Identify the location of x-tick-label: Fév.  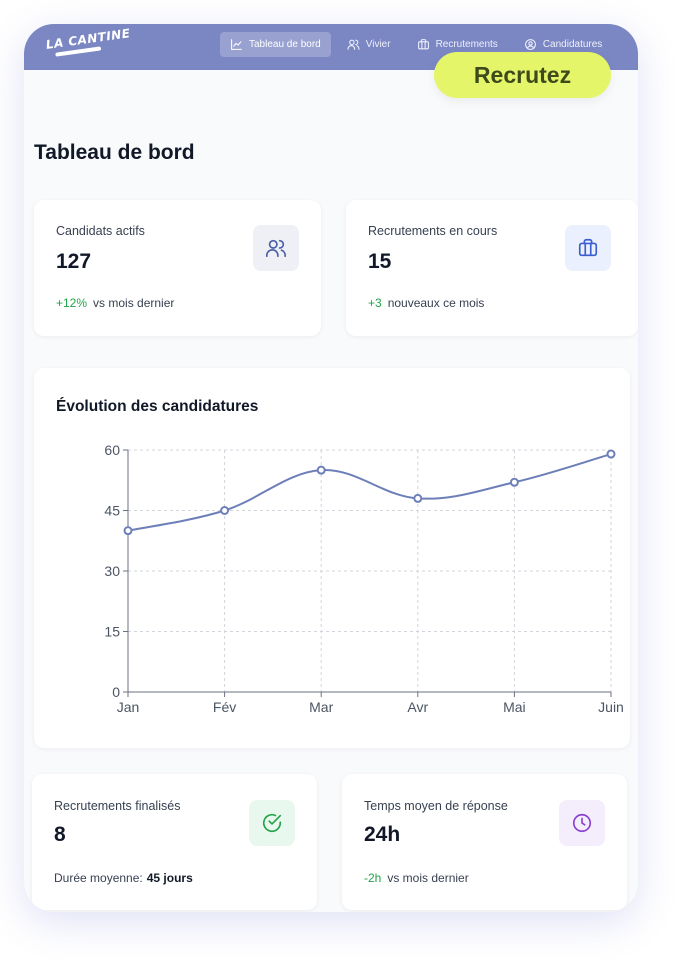
(224, 707).